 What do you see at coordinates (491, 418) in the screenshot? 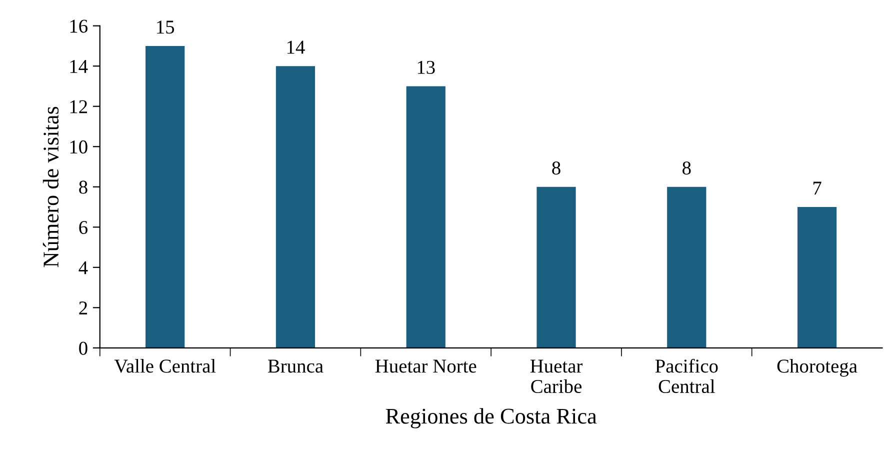
I see `x-axis-title: Regiones de Costa Rica` at bounding box center [491, 418].